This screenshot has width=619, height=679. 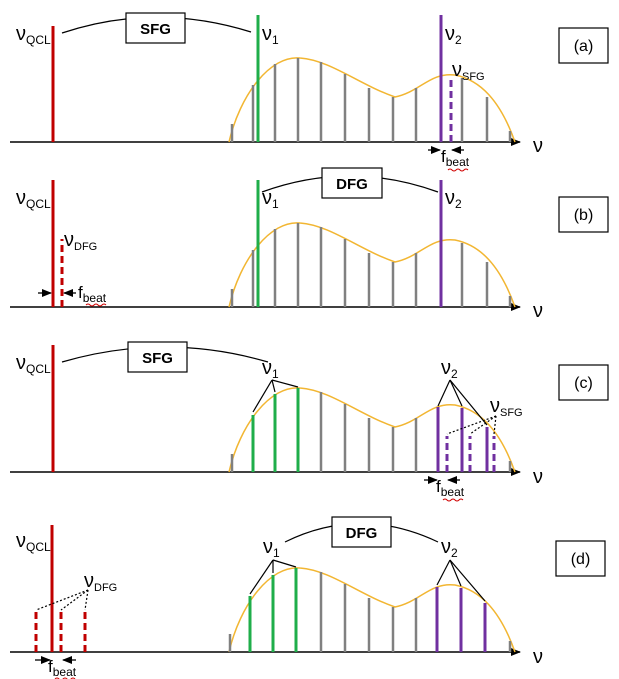 What do you see at coordinates (60, 632) in the screenshot?
I see `dfg-product-lines` at bounding box center [60, 632].